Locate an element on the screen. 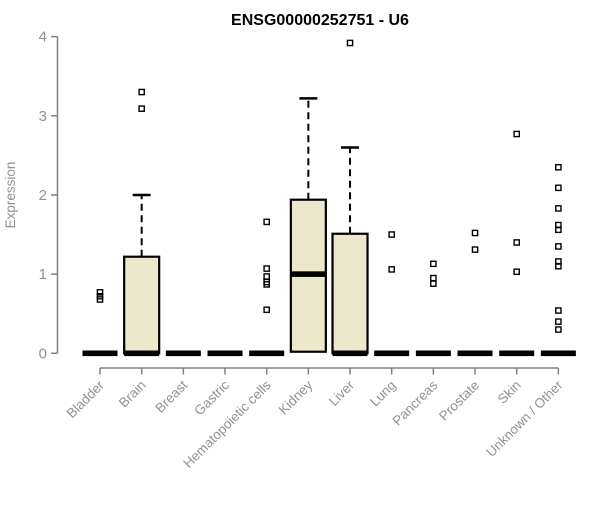 This screenshot has height=505, width=600. boxplot-unknown-other is located at coordinates (558, 260).